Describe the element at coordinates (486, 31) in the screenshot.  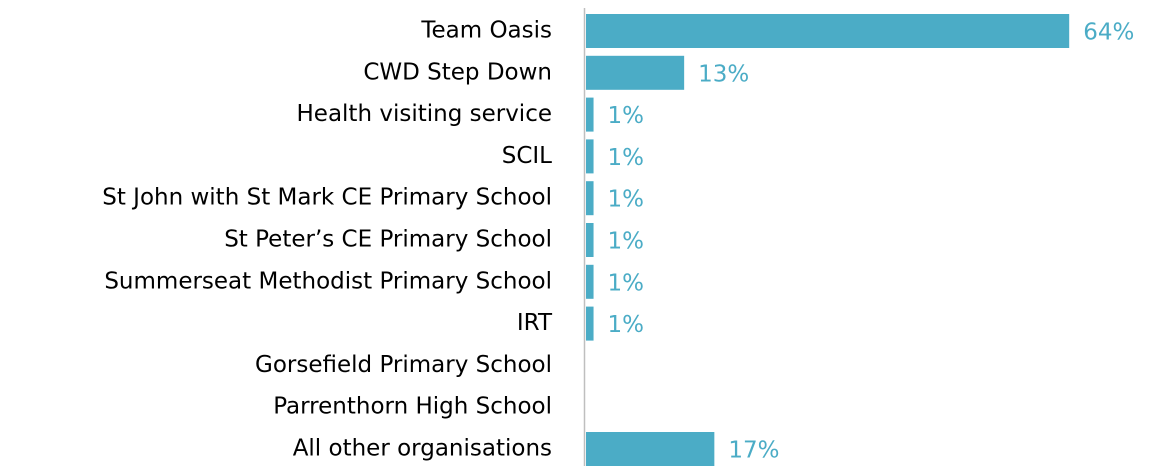
I see `category-label: Team Oasis` at that location.